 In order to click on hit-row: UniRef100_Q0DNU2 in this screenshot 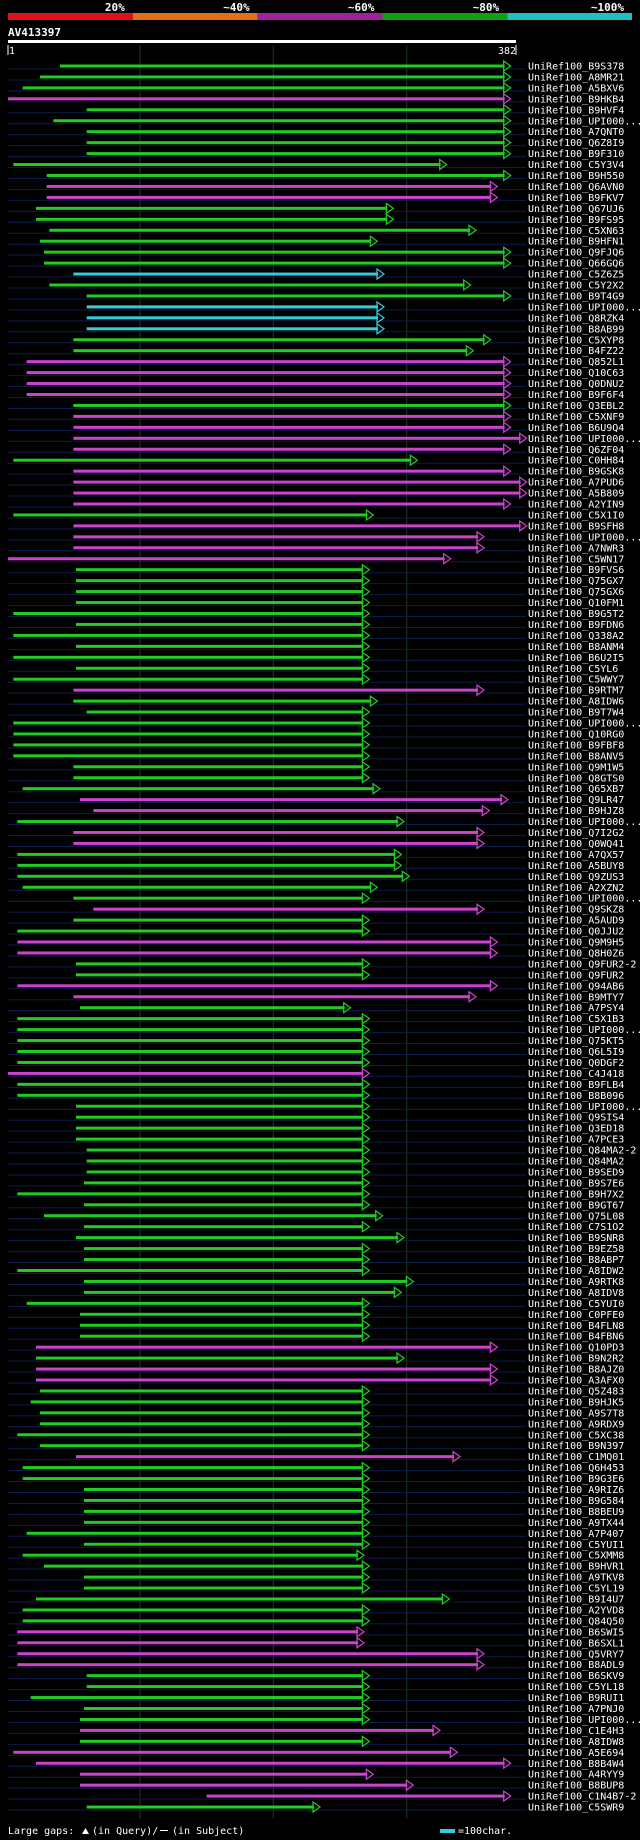, I will do `click(316, 384)`.